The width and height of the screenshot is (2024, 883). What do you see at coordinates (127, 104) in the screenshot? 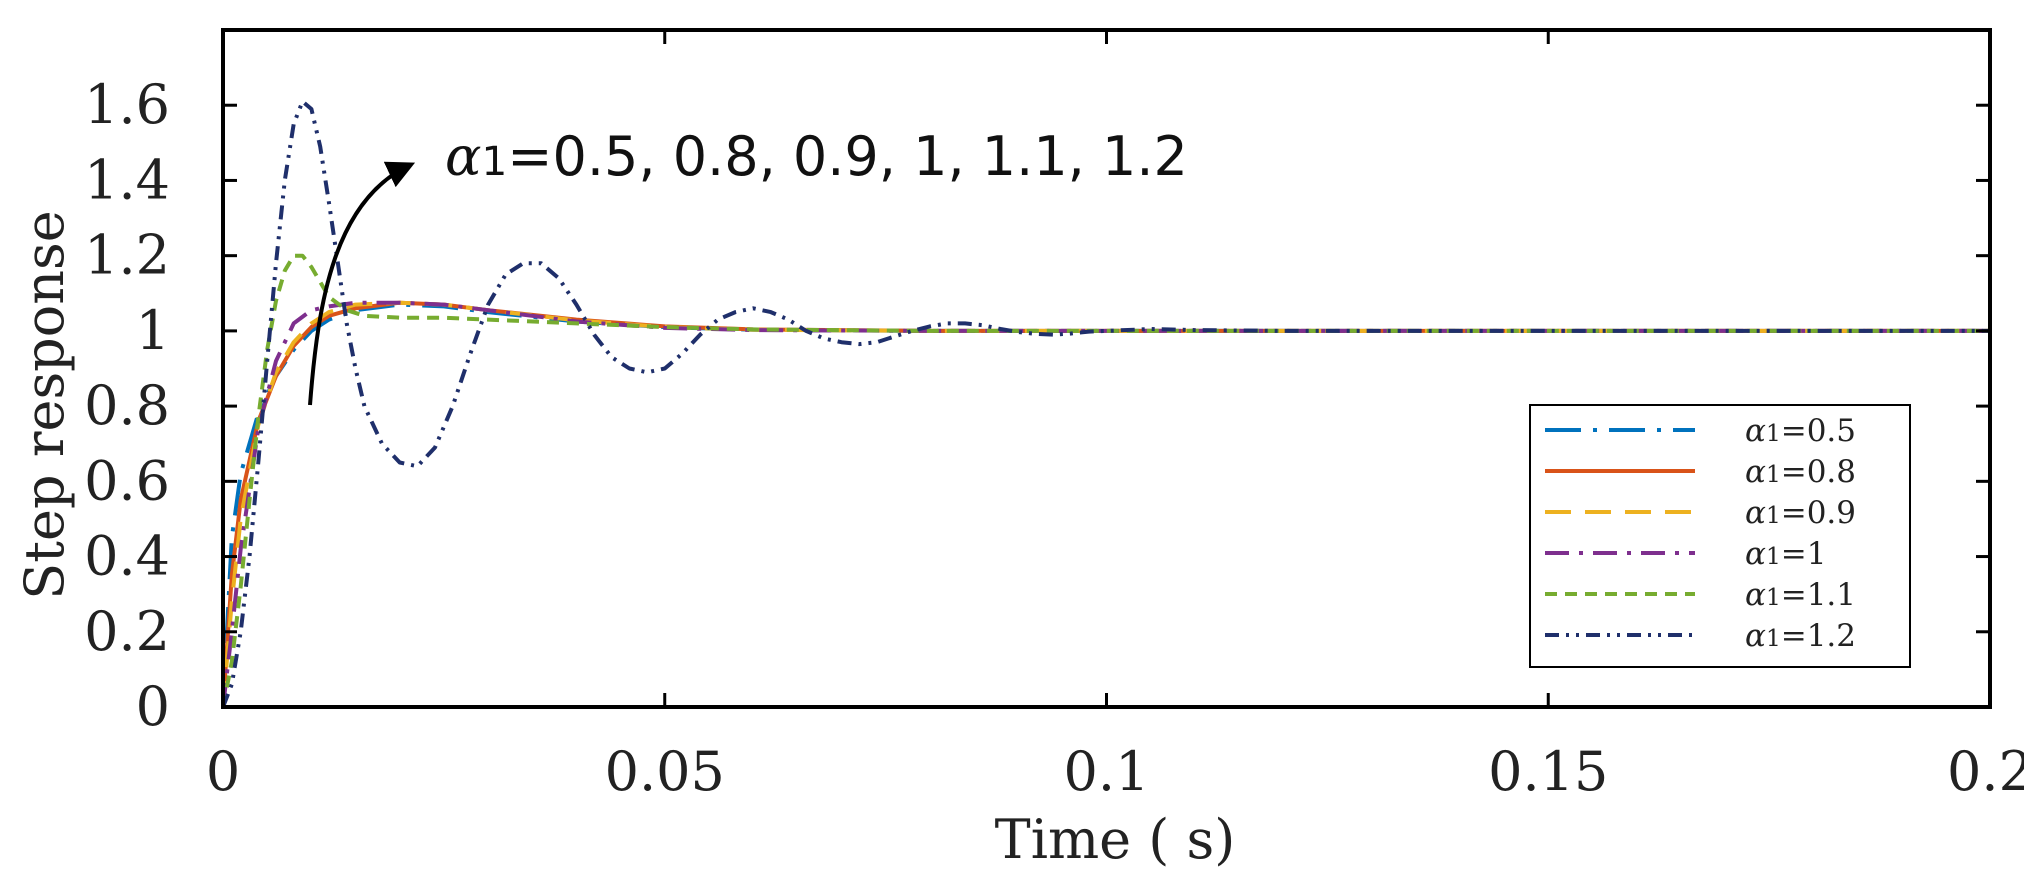
I see `y-tick-label: 1.6` at bounding box center [127, 104].